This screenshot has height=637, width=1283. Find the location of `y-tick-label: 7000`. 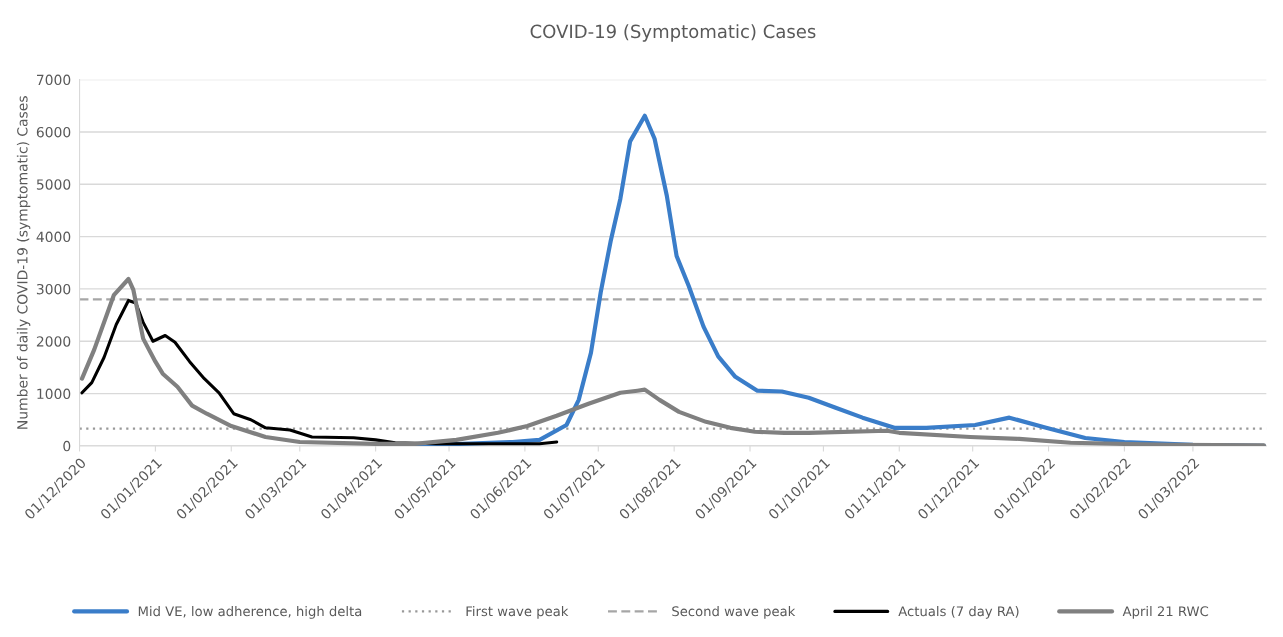

y-tick-label: 7000 is located at coordinates (54, 80).